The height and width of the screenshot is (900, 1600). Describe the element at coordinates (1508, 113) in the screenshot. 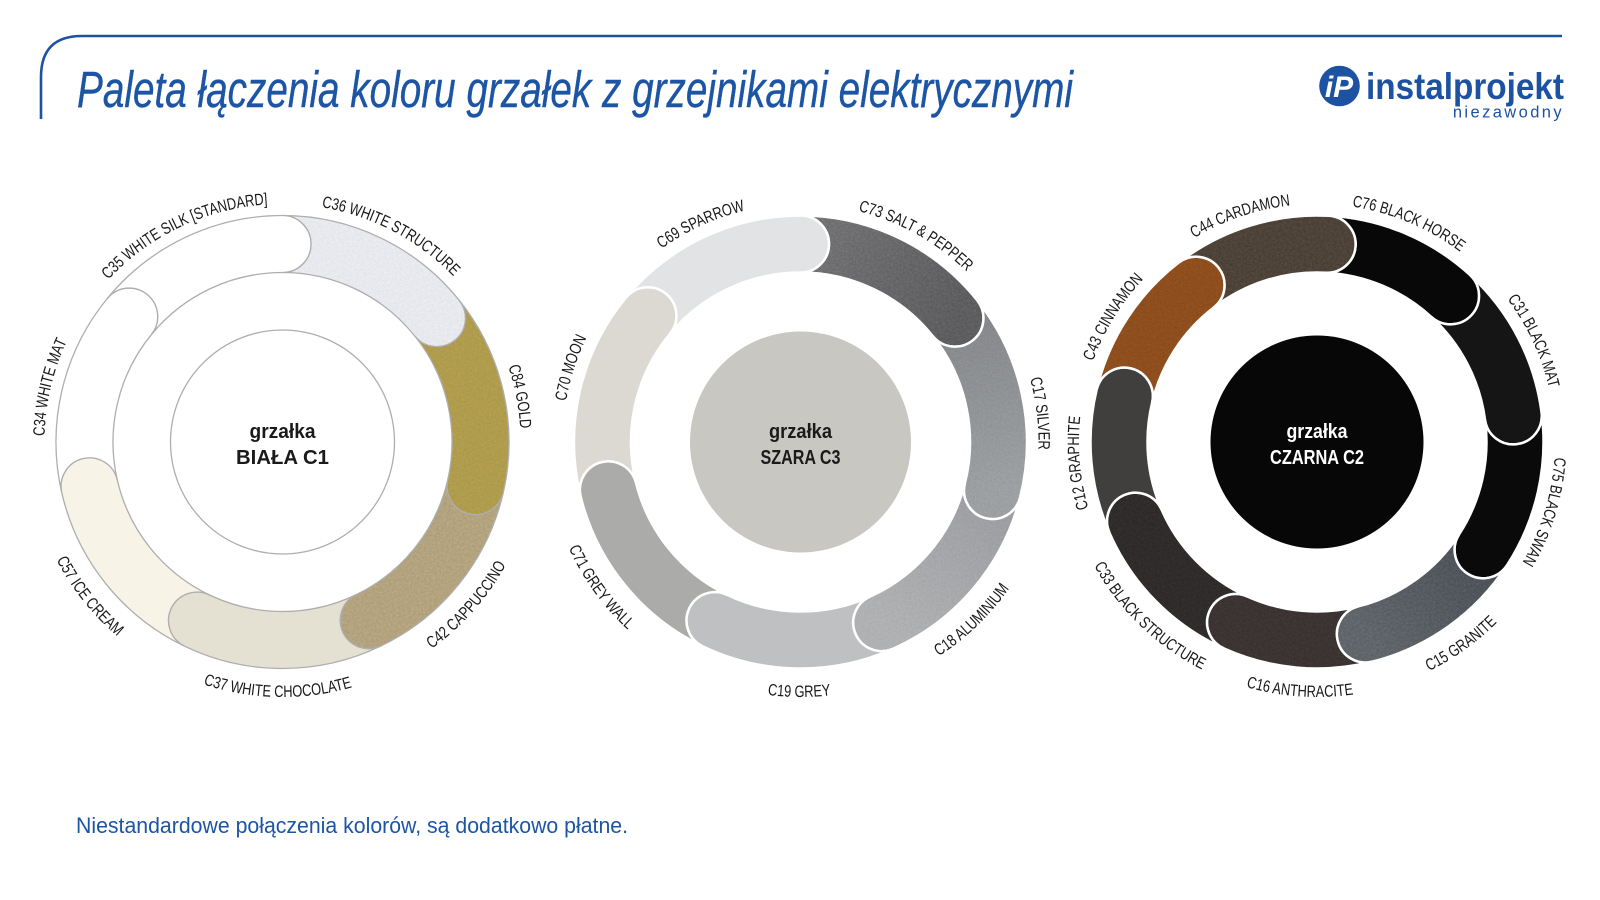

I see `svg-text: niezawodny` at that location.